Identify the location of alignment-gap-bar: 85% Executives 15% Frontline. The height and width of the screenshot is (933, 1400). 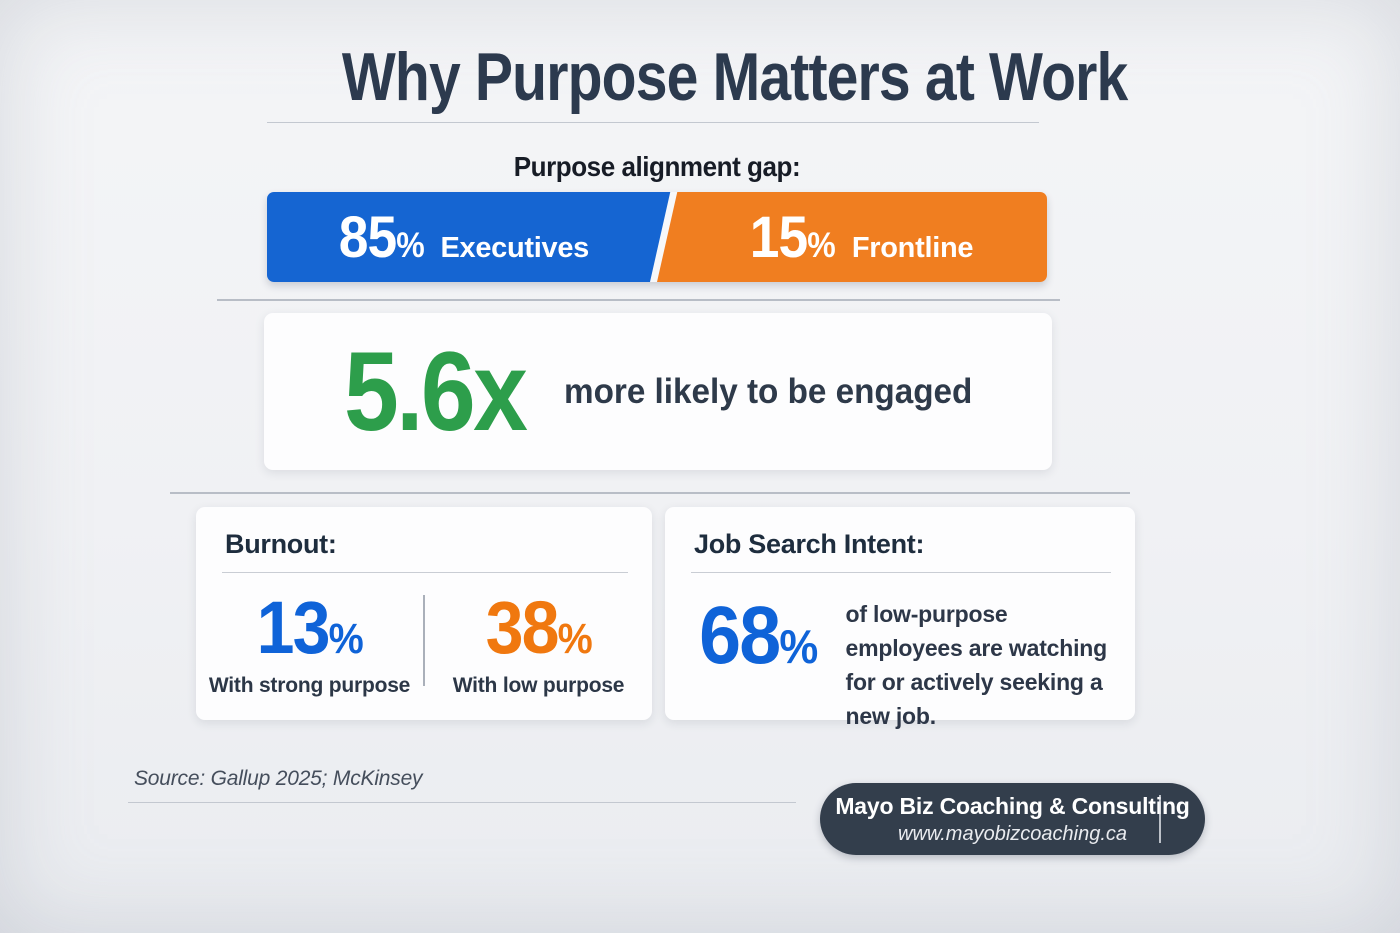
(657, 237).